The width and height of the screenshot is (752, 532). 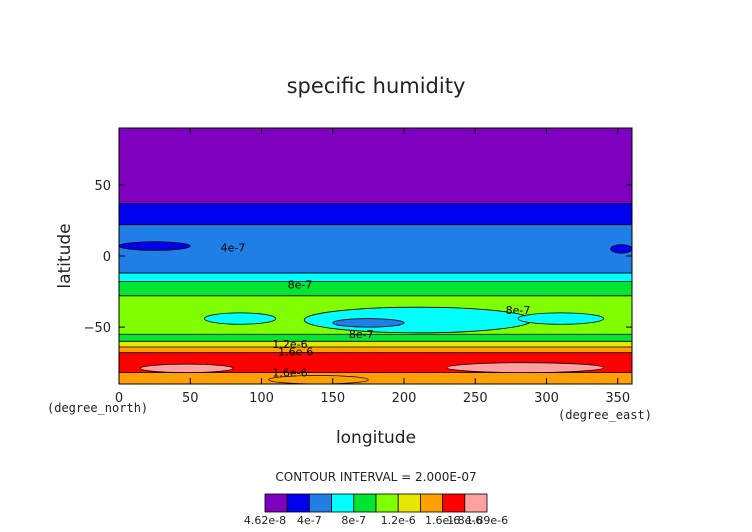 What do you see at coordinates (376, 86) in the screenshot?
I see `chart-title: specific humidity` at bounding box center [376, 86].